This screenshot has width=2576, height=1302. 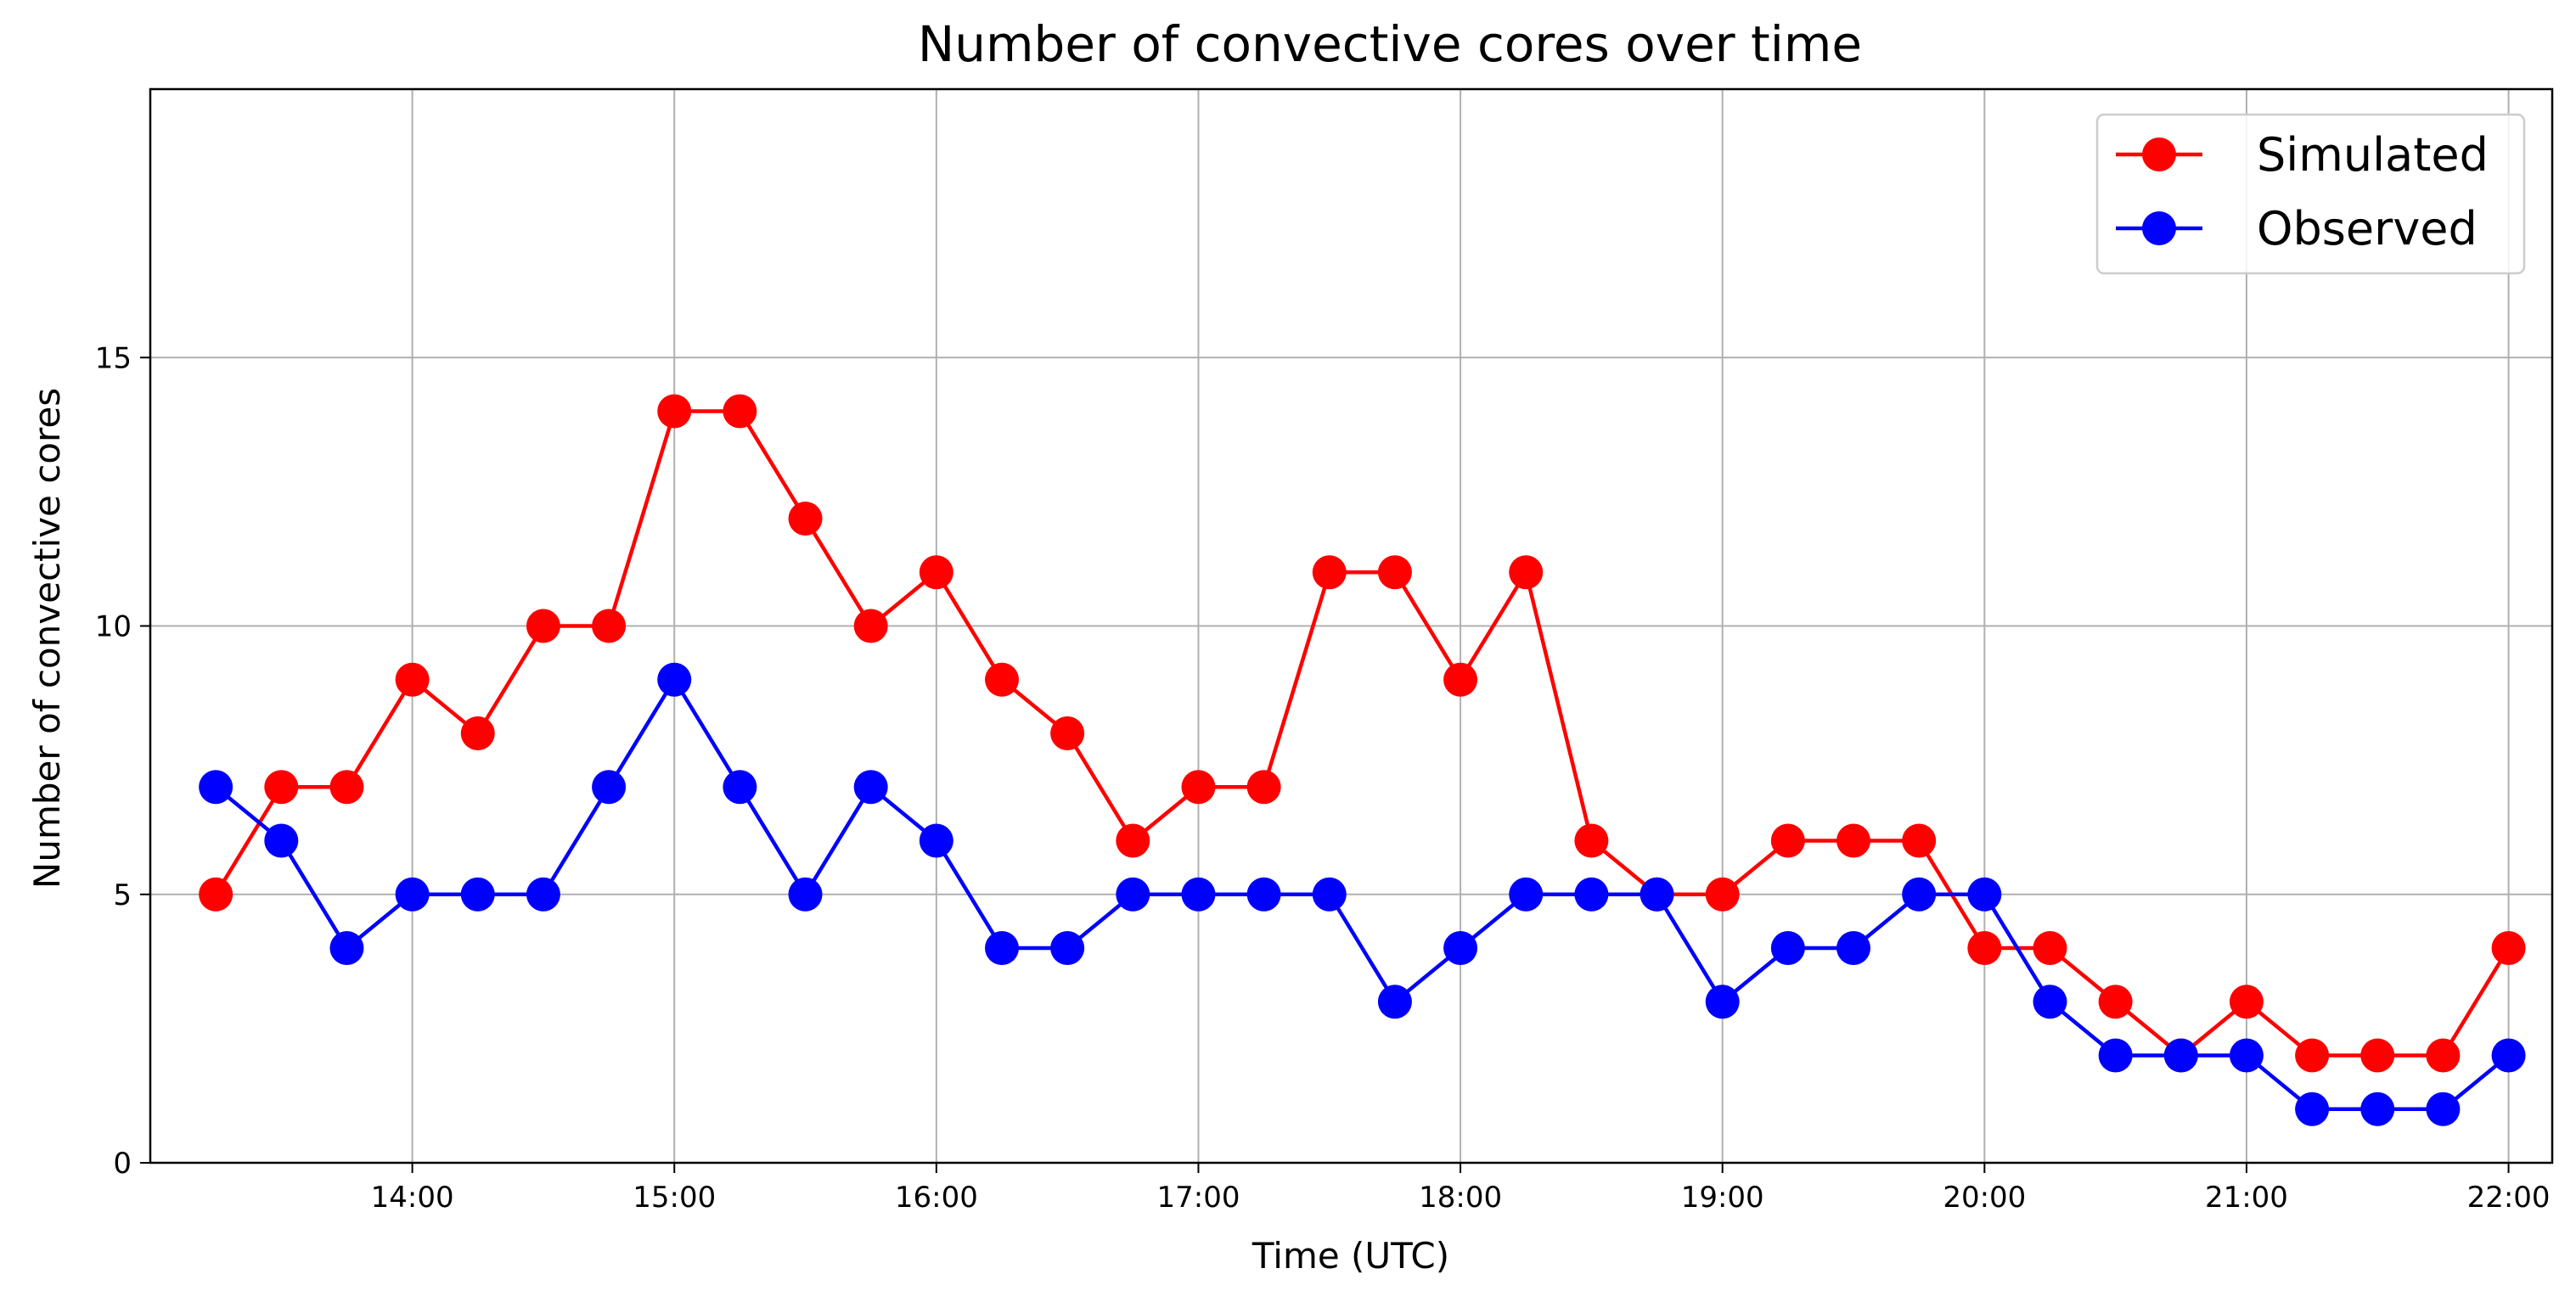 What do you see at coordinates (1390, 44) in the screenshot?
I see `chart-title: Number of convective cores over time` at bounding box center [1390, 44].